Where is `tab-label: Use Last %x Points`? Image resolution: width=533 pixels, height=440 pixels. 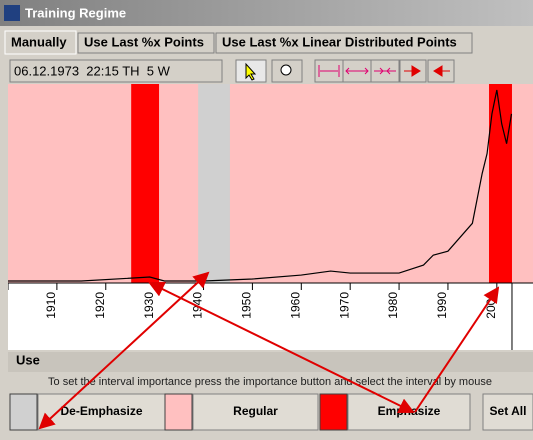 tab-label: Use Last %x Points is located at coordinates (144, 41).